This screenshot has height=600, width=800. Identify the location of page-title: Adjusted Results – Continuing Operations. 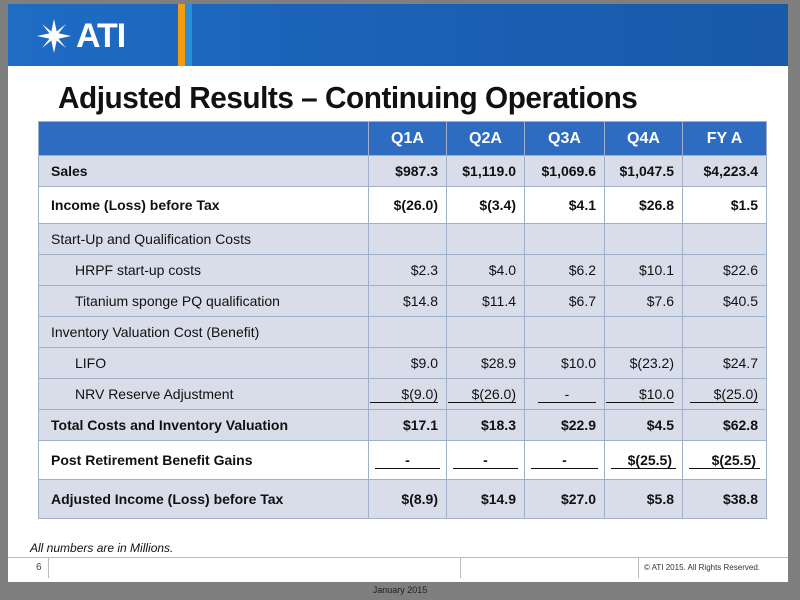
(348, 97).